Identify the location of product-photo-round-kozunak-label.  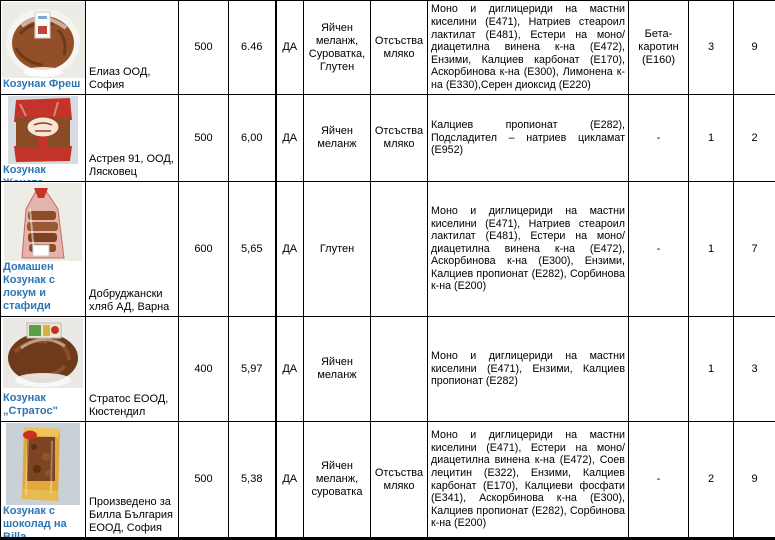
(43, 353).